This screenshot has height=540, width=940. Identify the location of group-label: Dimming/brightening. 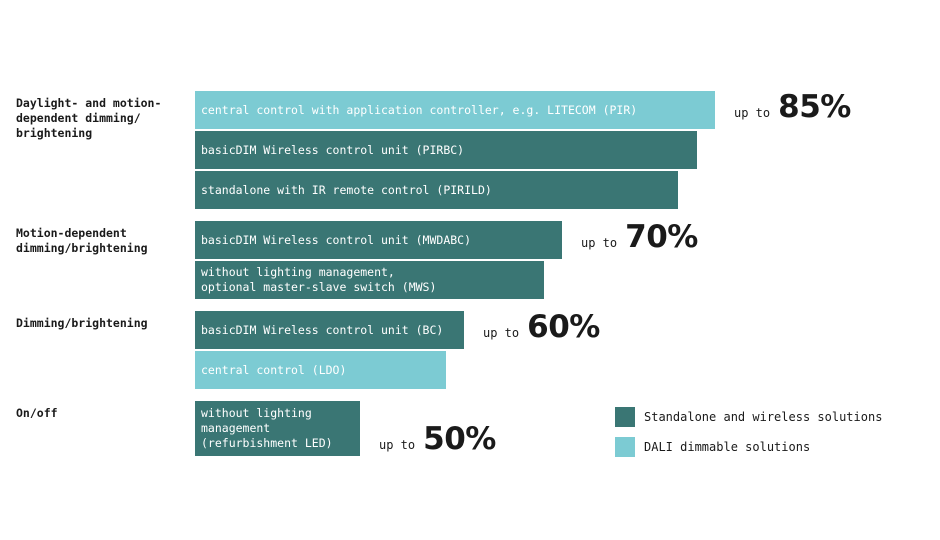
(82, 323).